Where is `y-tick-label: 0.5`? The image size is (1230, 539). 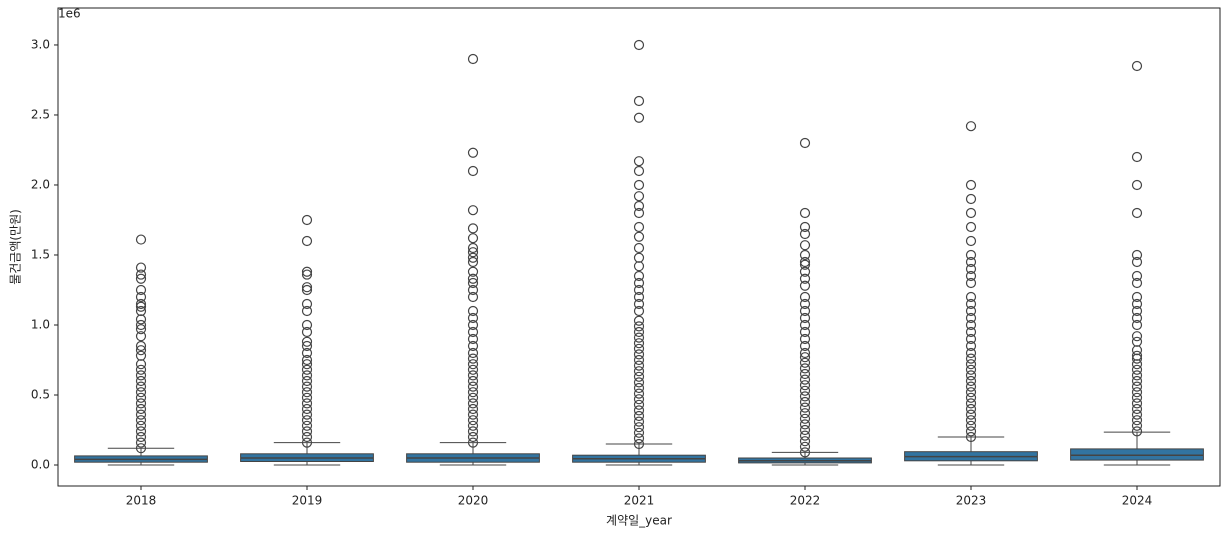 y-tick-label: 0.5 is located at coordinates (40, 394).